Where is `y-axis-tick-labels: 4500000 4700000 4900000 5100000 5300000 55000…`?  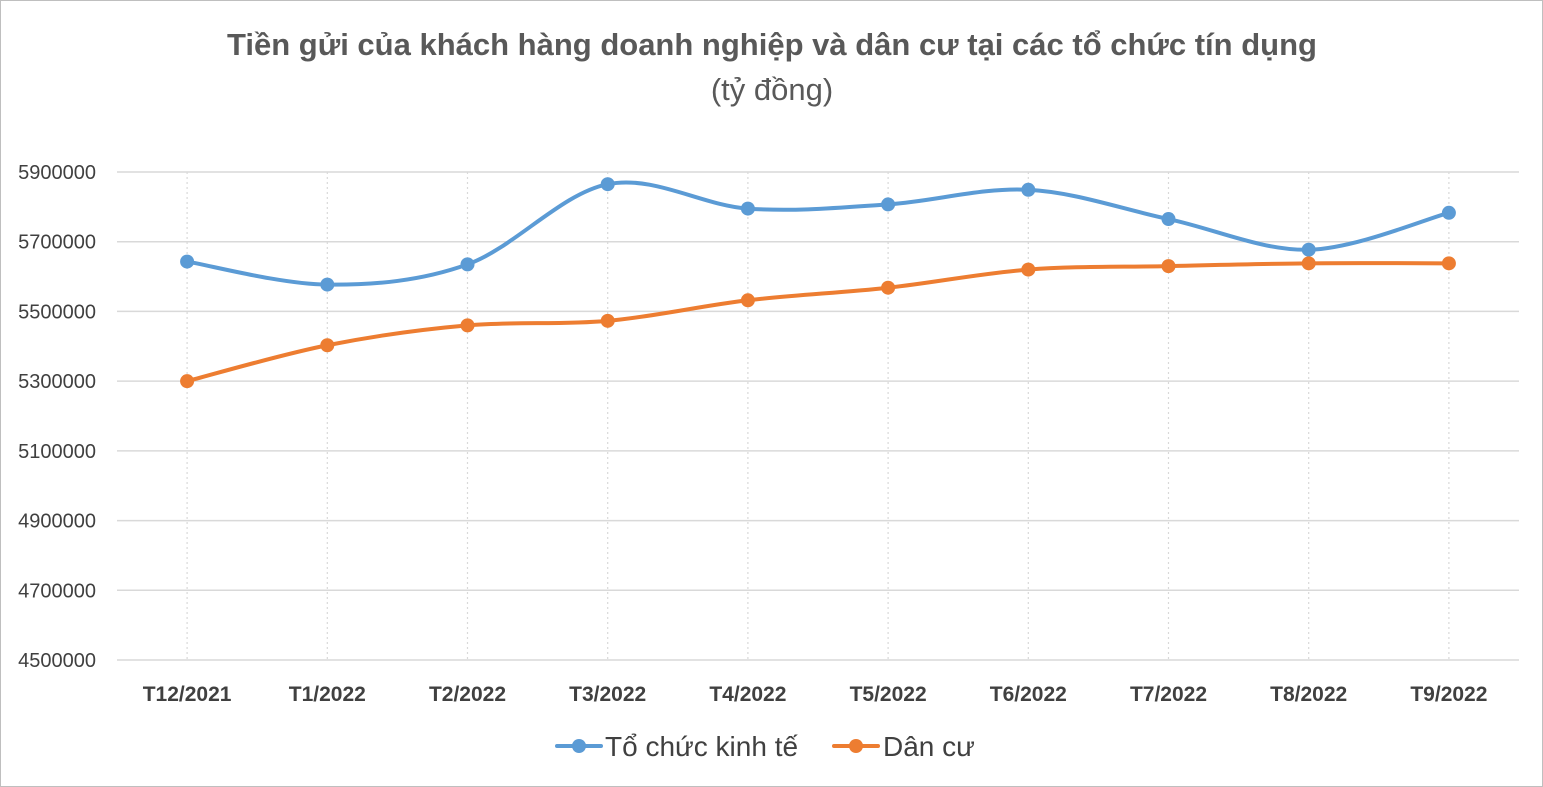
y-axis-tick-labels: 4500000 4700000 4900000 5100000 5300000 55000… is located at coordinates (57, 417).